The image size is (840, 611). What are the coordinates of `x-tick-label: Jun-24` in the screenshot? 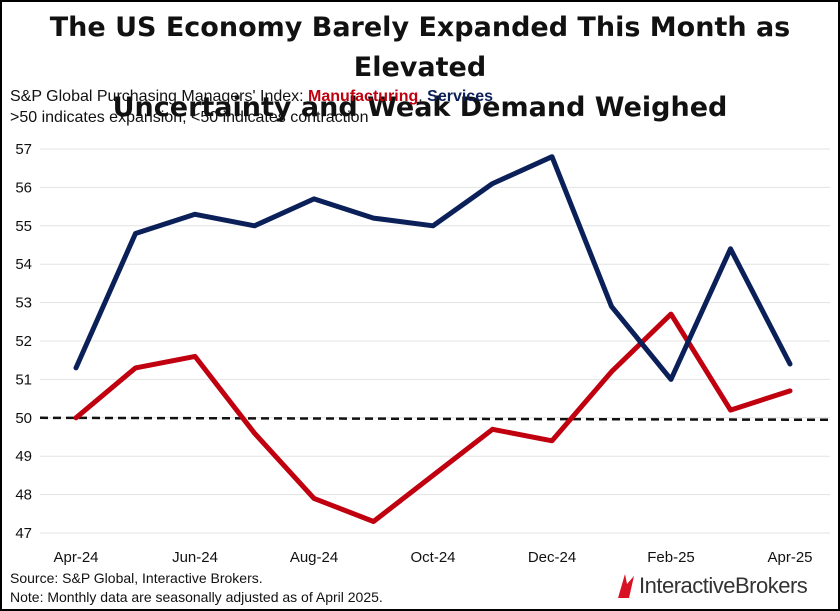 It's located at (195, 557).